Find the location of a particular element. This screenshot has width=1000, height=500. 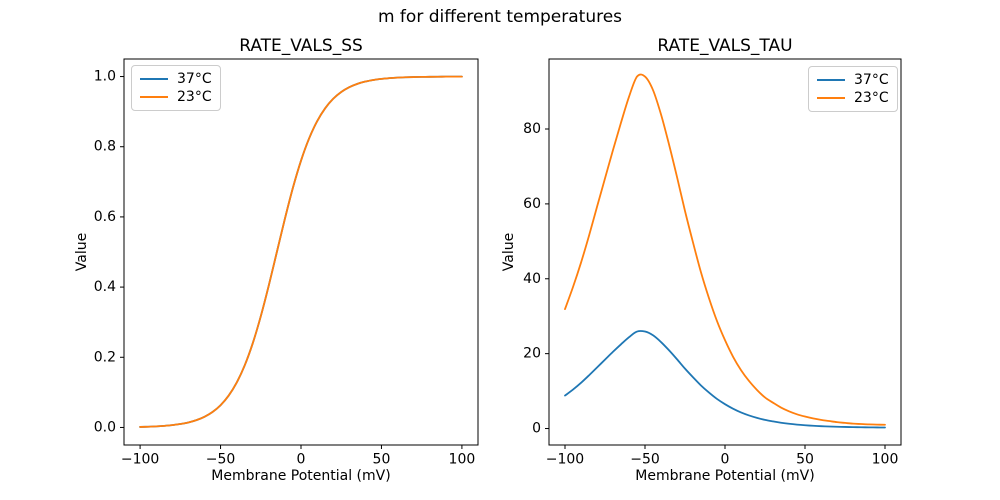

y-tick-label: 0.6 is located at coordinates (105, 217).